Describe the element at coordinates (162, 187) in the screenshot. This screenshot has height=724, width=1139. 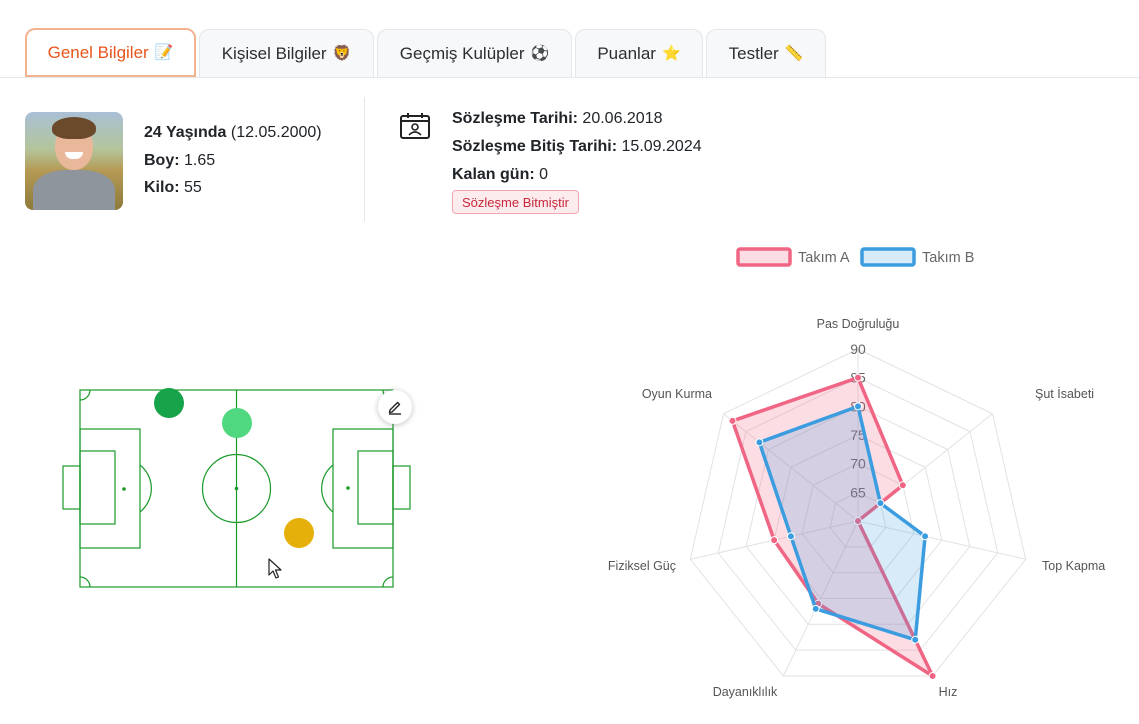
I see `weight-label: Kilo:` at that location.